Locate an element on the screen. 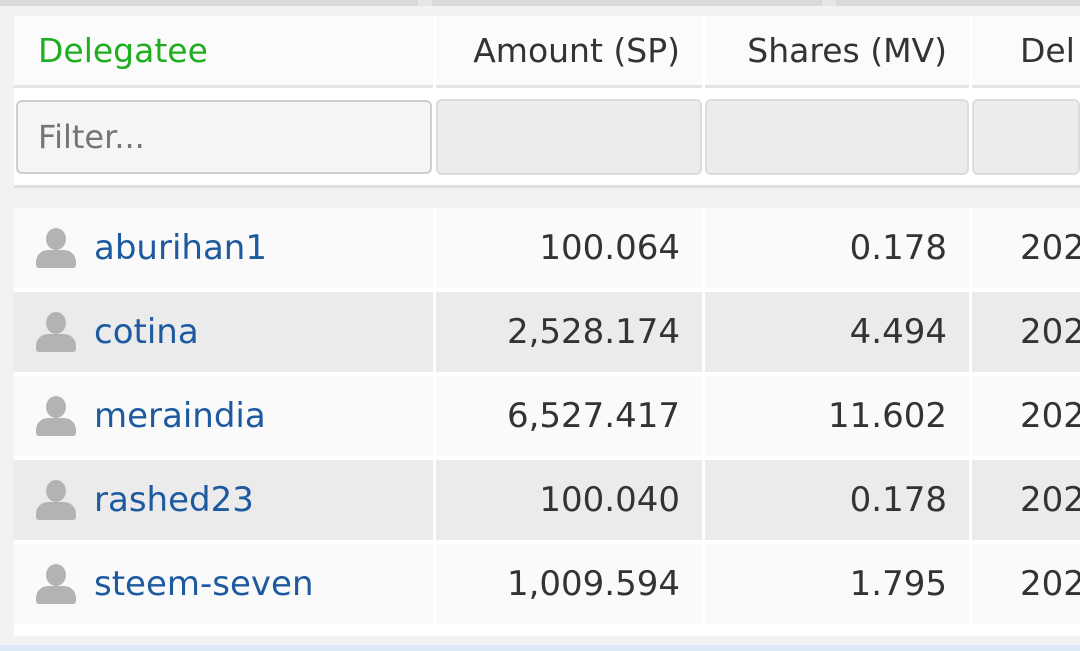 This screenshot has height=651, width=1080. shares-cell: 1.795 is located at coordinates (837, 584).